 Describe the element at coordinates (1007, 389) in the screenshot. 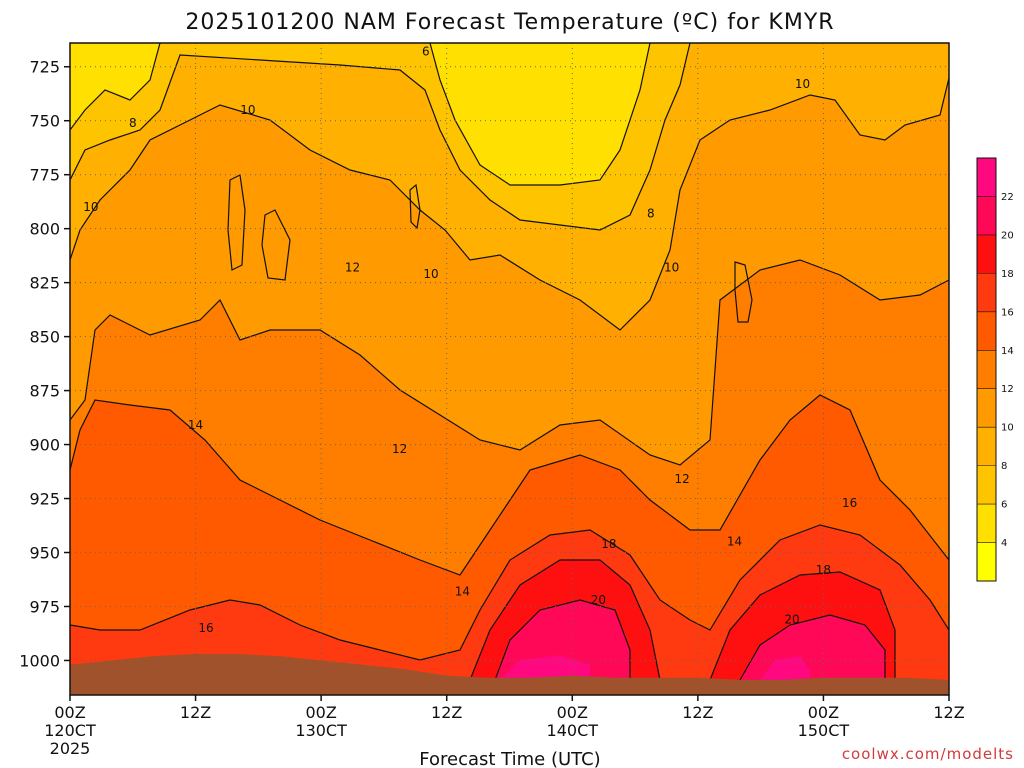

I see `colorbar-label: 12` at that location.